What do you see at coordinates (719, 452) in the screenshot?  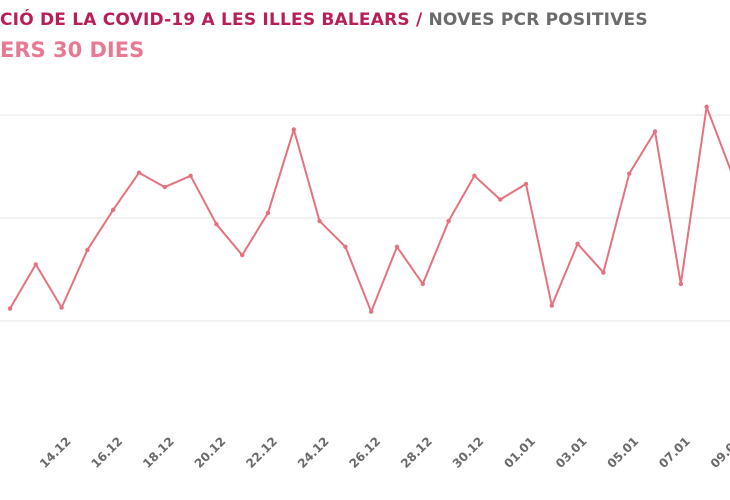 I see `x-tick-label-09.01: 09.01` at bounding box center [719, 452].